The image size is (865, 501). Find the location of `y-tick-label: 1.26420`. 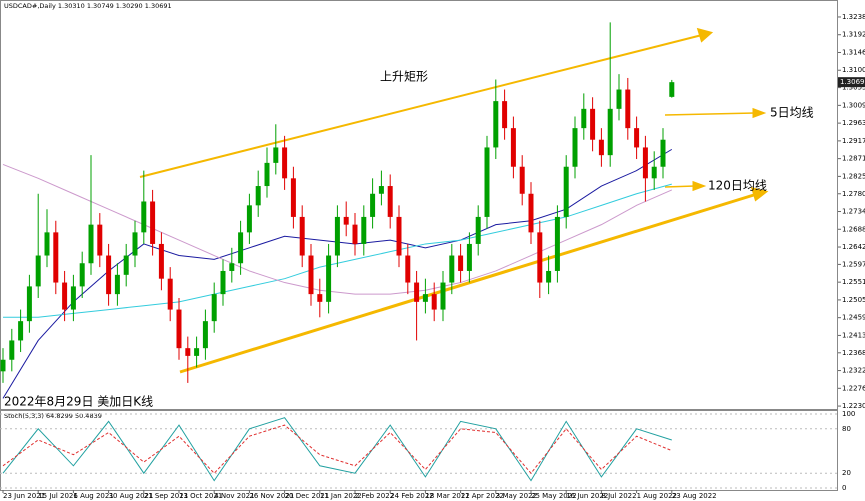

y-tick-label: 1.26420 is located at coordinates (853, 247).